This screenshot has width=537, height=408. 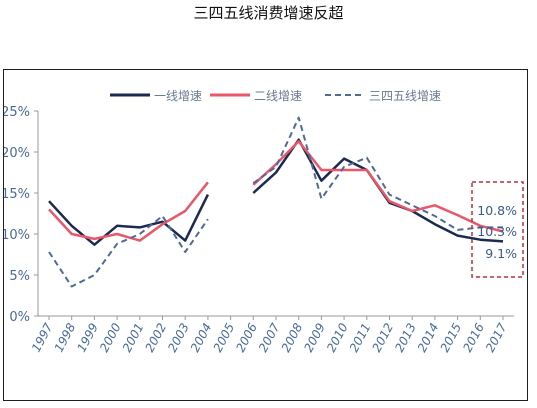 I want to click on x-tick-label: 2005, so click(x=224, y=338).